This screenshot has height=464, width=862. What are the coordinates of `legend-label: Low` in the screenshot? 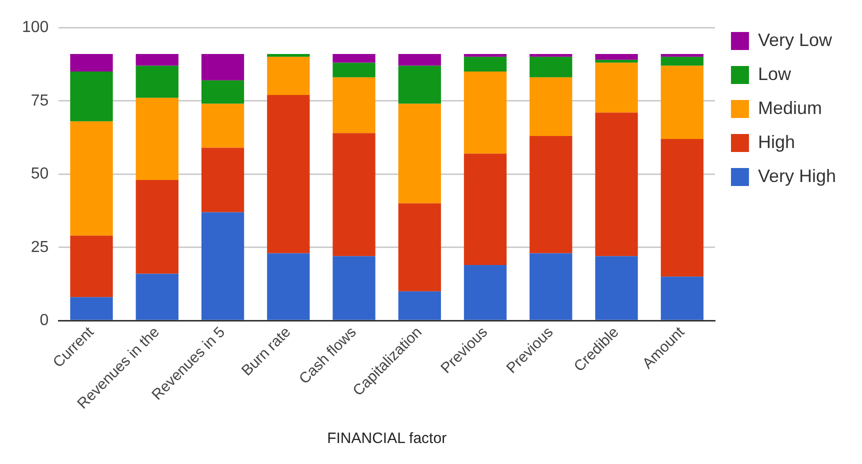 It's located at (775, 74).